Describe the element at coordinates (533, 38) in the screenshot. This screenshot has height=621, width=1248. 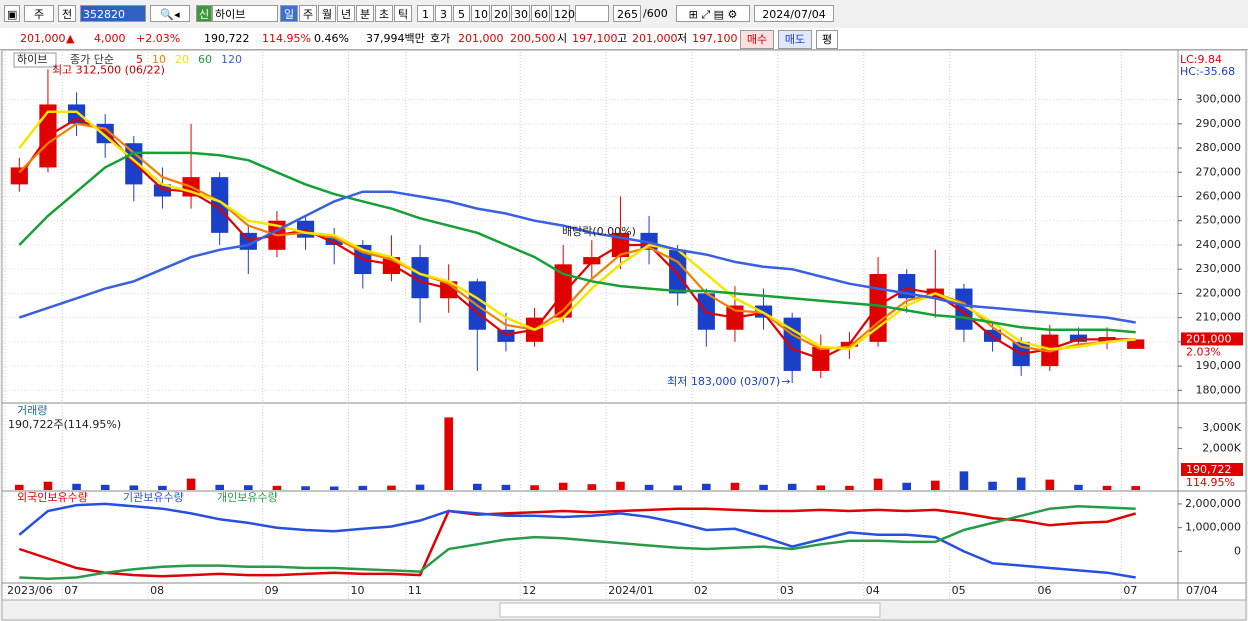
I see `bid: 200,500` at that location.